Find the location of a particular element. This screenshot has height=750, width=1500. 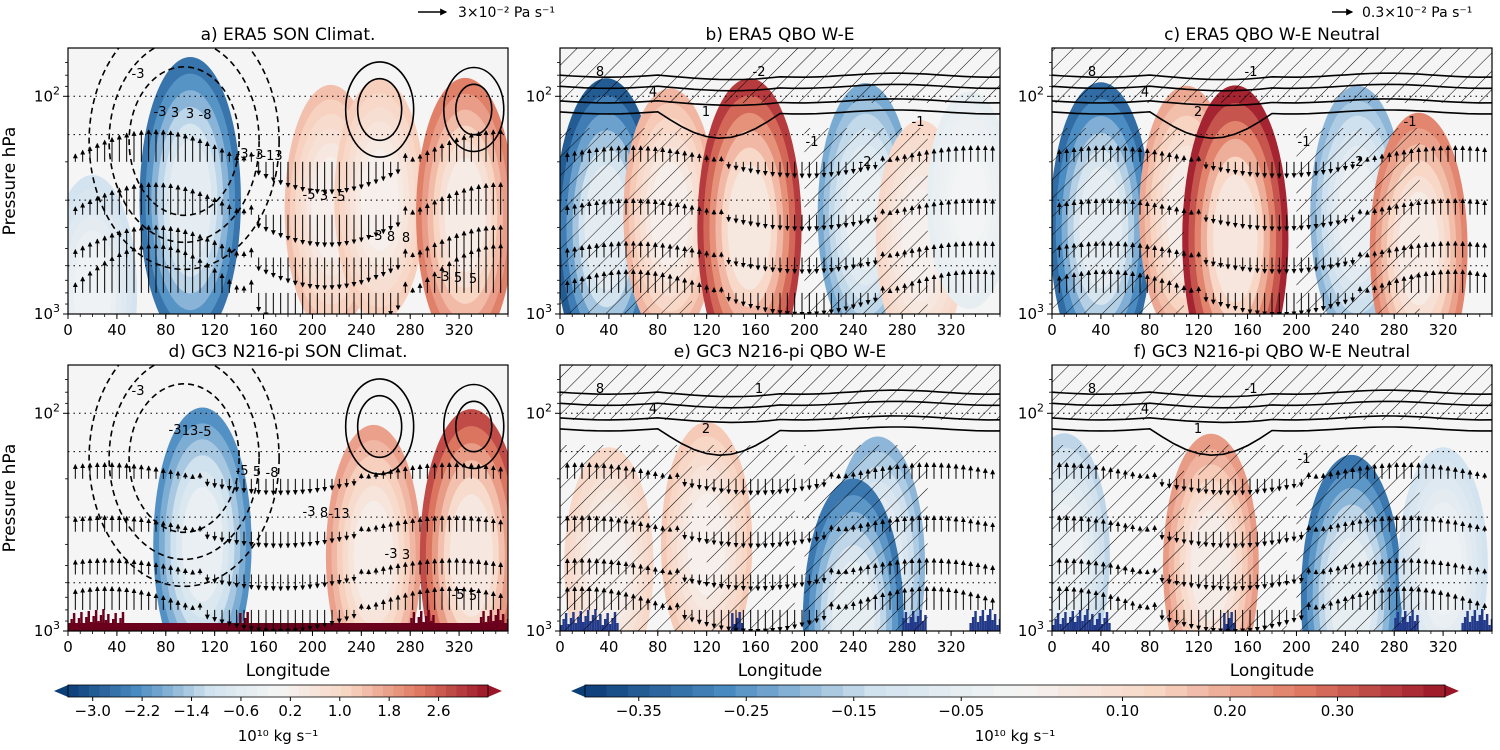

plot-area-d: -3 -5 -8 -13 3 5 13 5 8 -3 -5 -3 -5 -3 is located at coordinates (288, 498).